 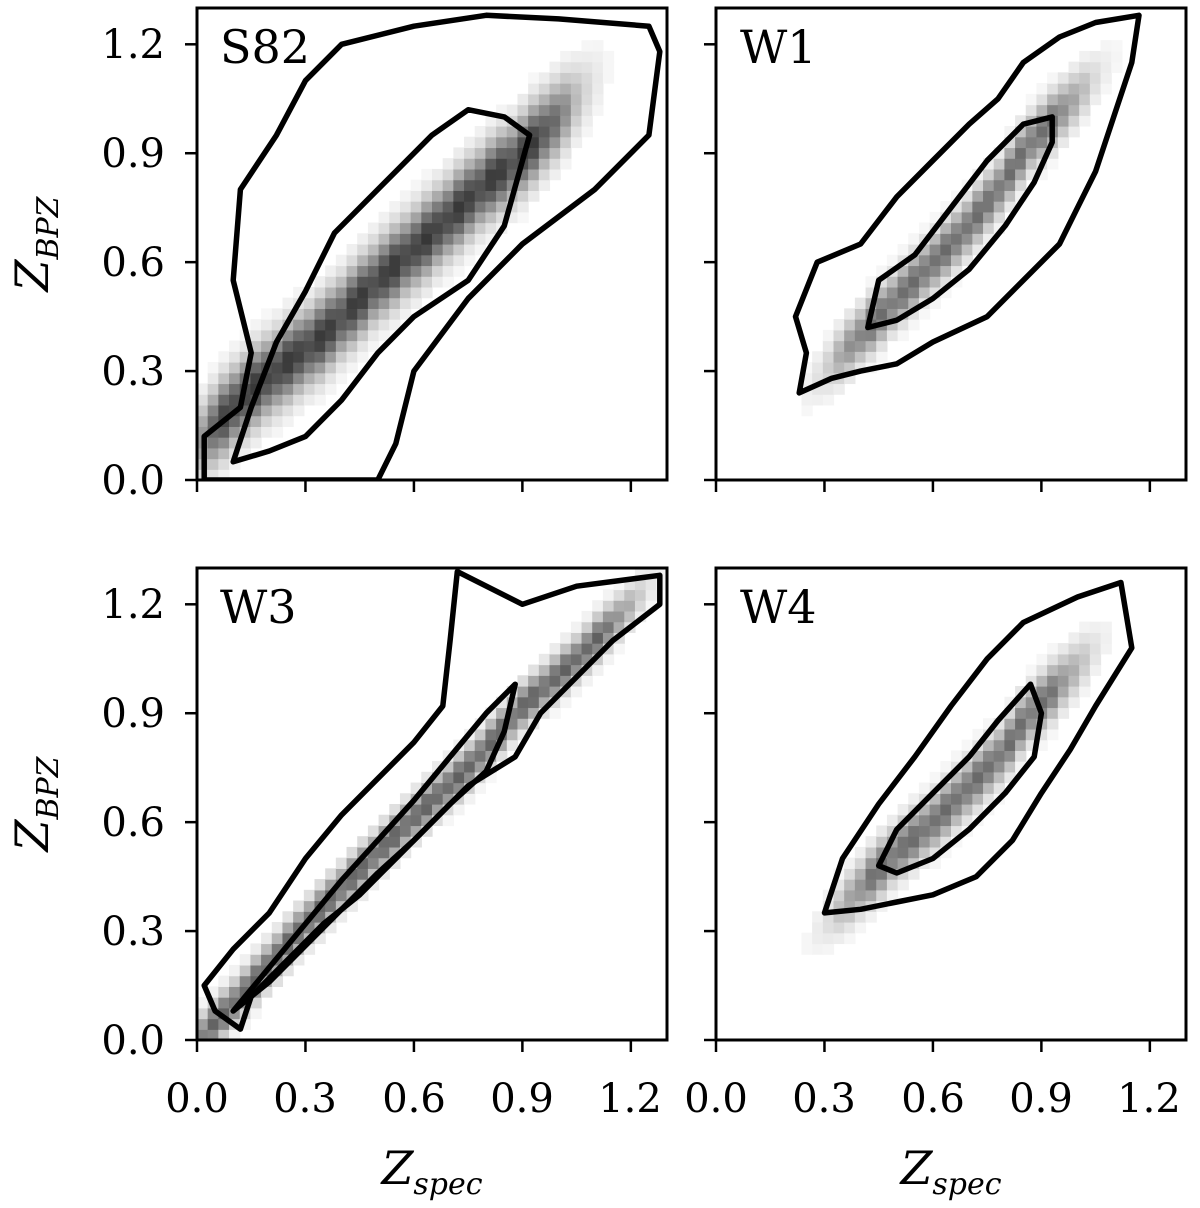 I want to click on x-tick-label: 0.3, so click(x=824, y=1099).